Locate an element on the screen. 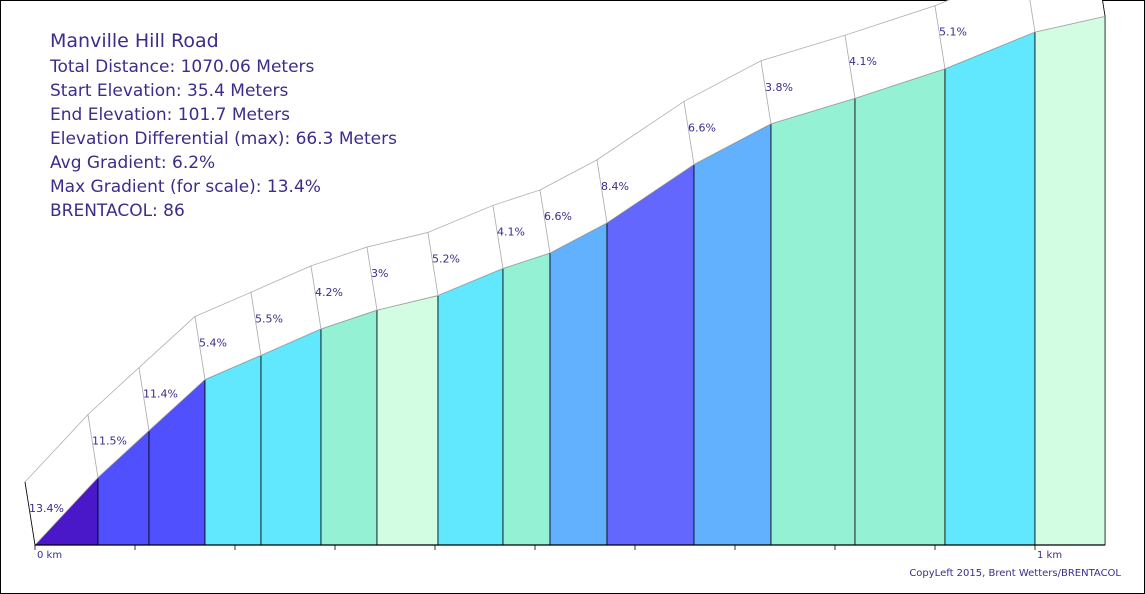 This screenshot has width=1145, height=594. max-gradient: Max Gradient (for scale): 13.4% is located at coordinates (185, 187).